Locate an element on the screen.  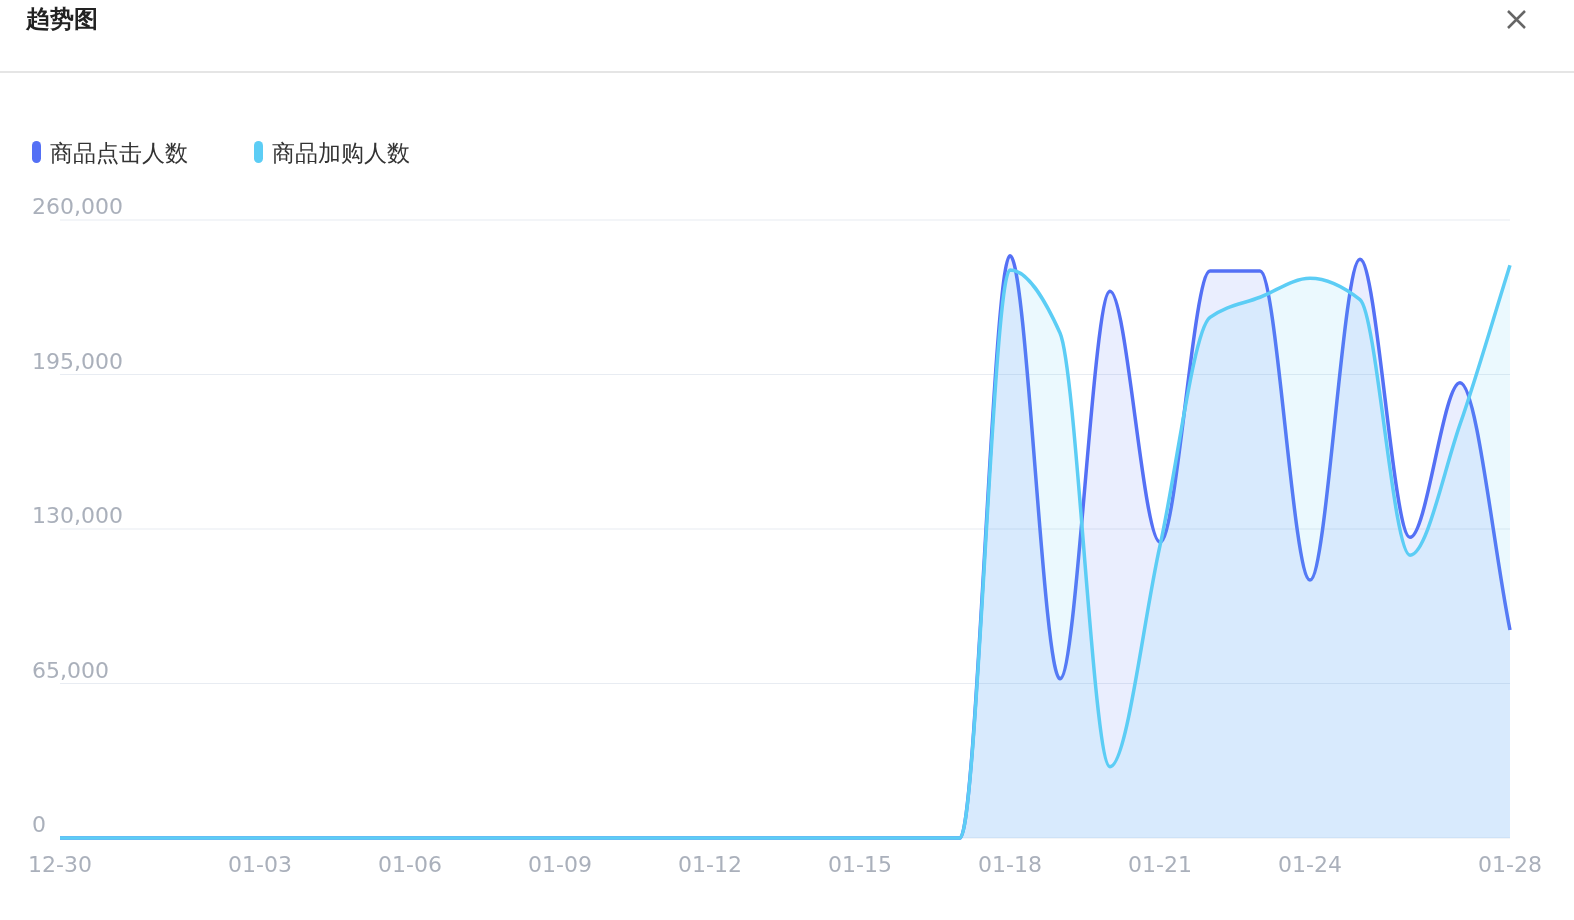
x-tick-label: 01-03 is located at coordinates (260, 864).